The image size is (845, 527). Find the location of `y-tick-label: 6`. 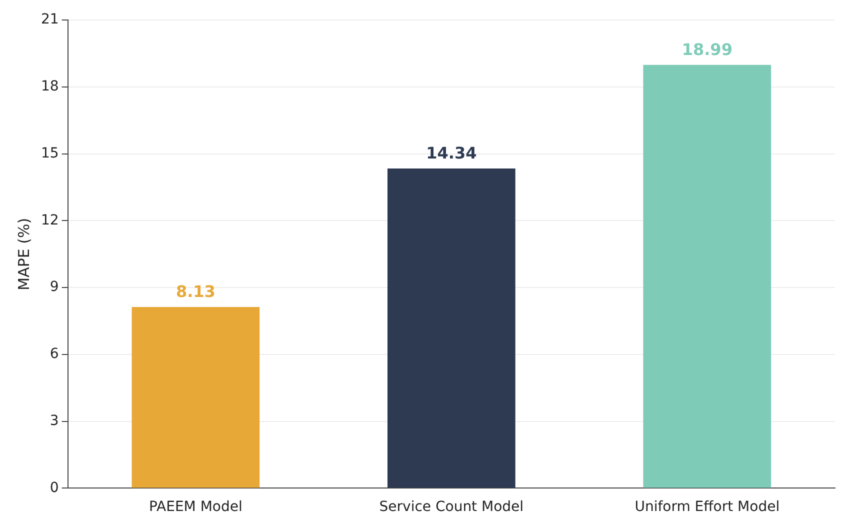

y-tick-label: 6 is located at coordinates (54, 354).